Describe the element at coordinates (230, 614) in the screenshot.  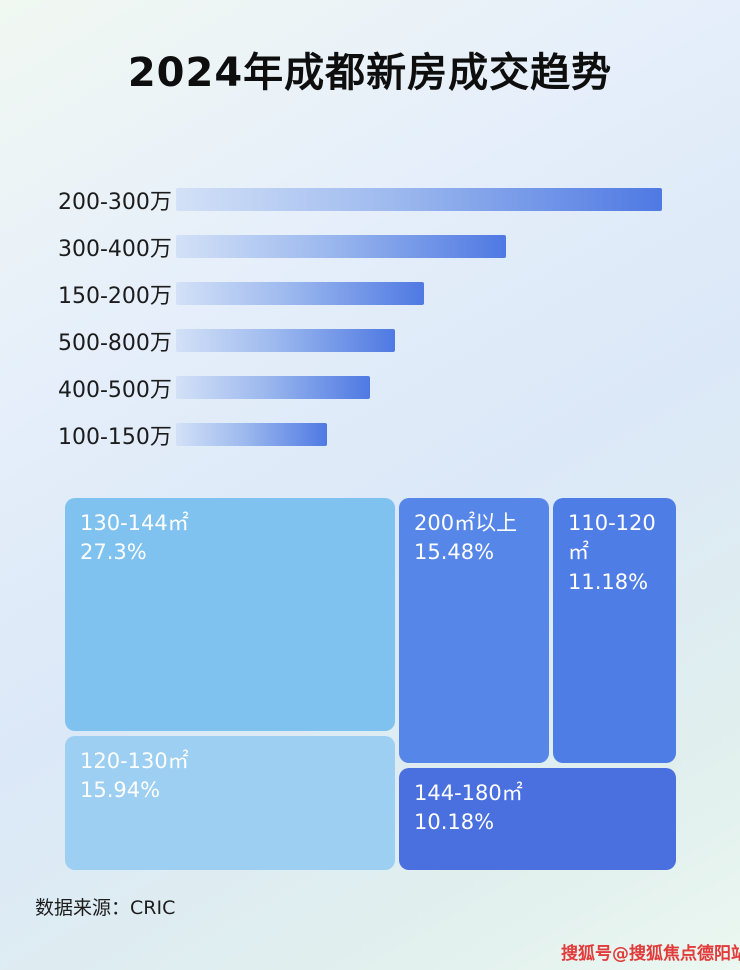
I see `treemap-block-130-144: 130-144㎡ 27.3%` at that location.